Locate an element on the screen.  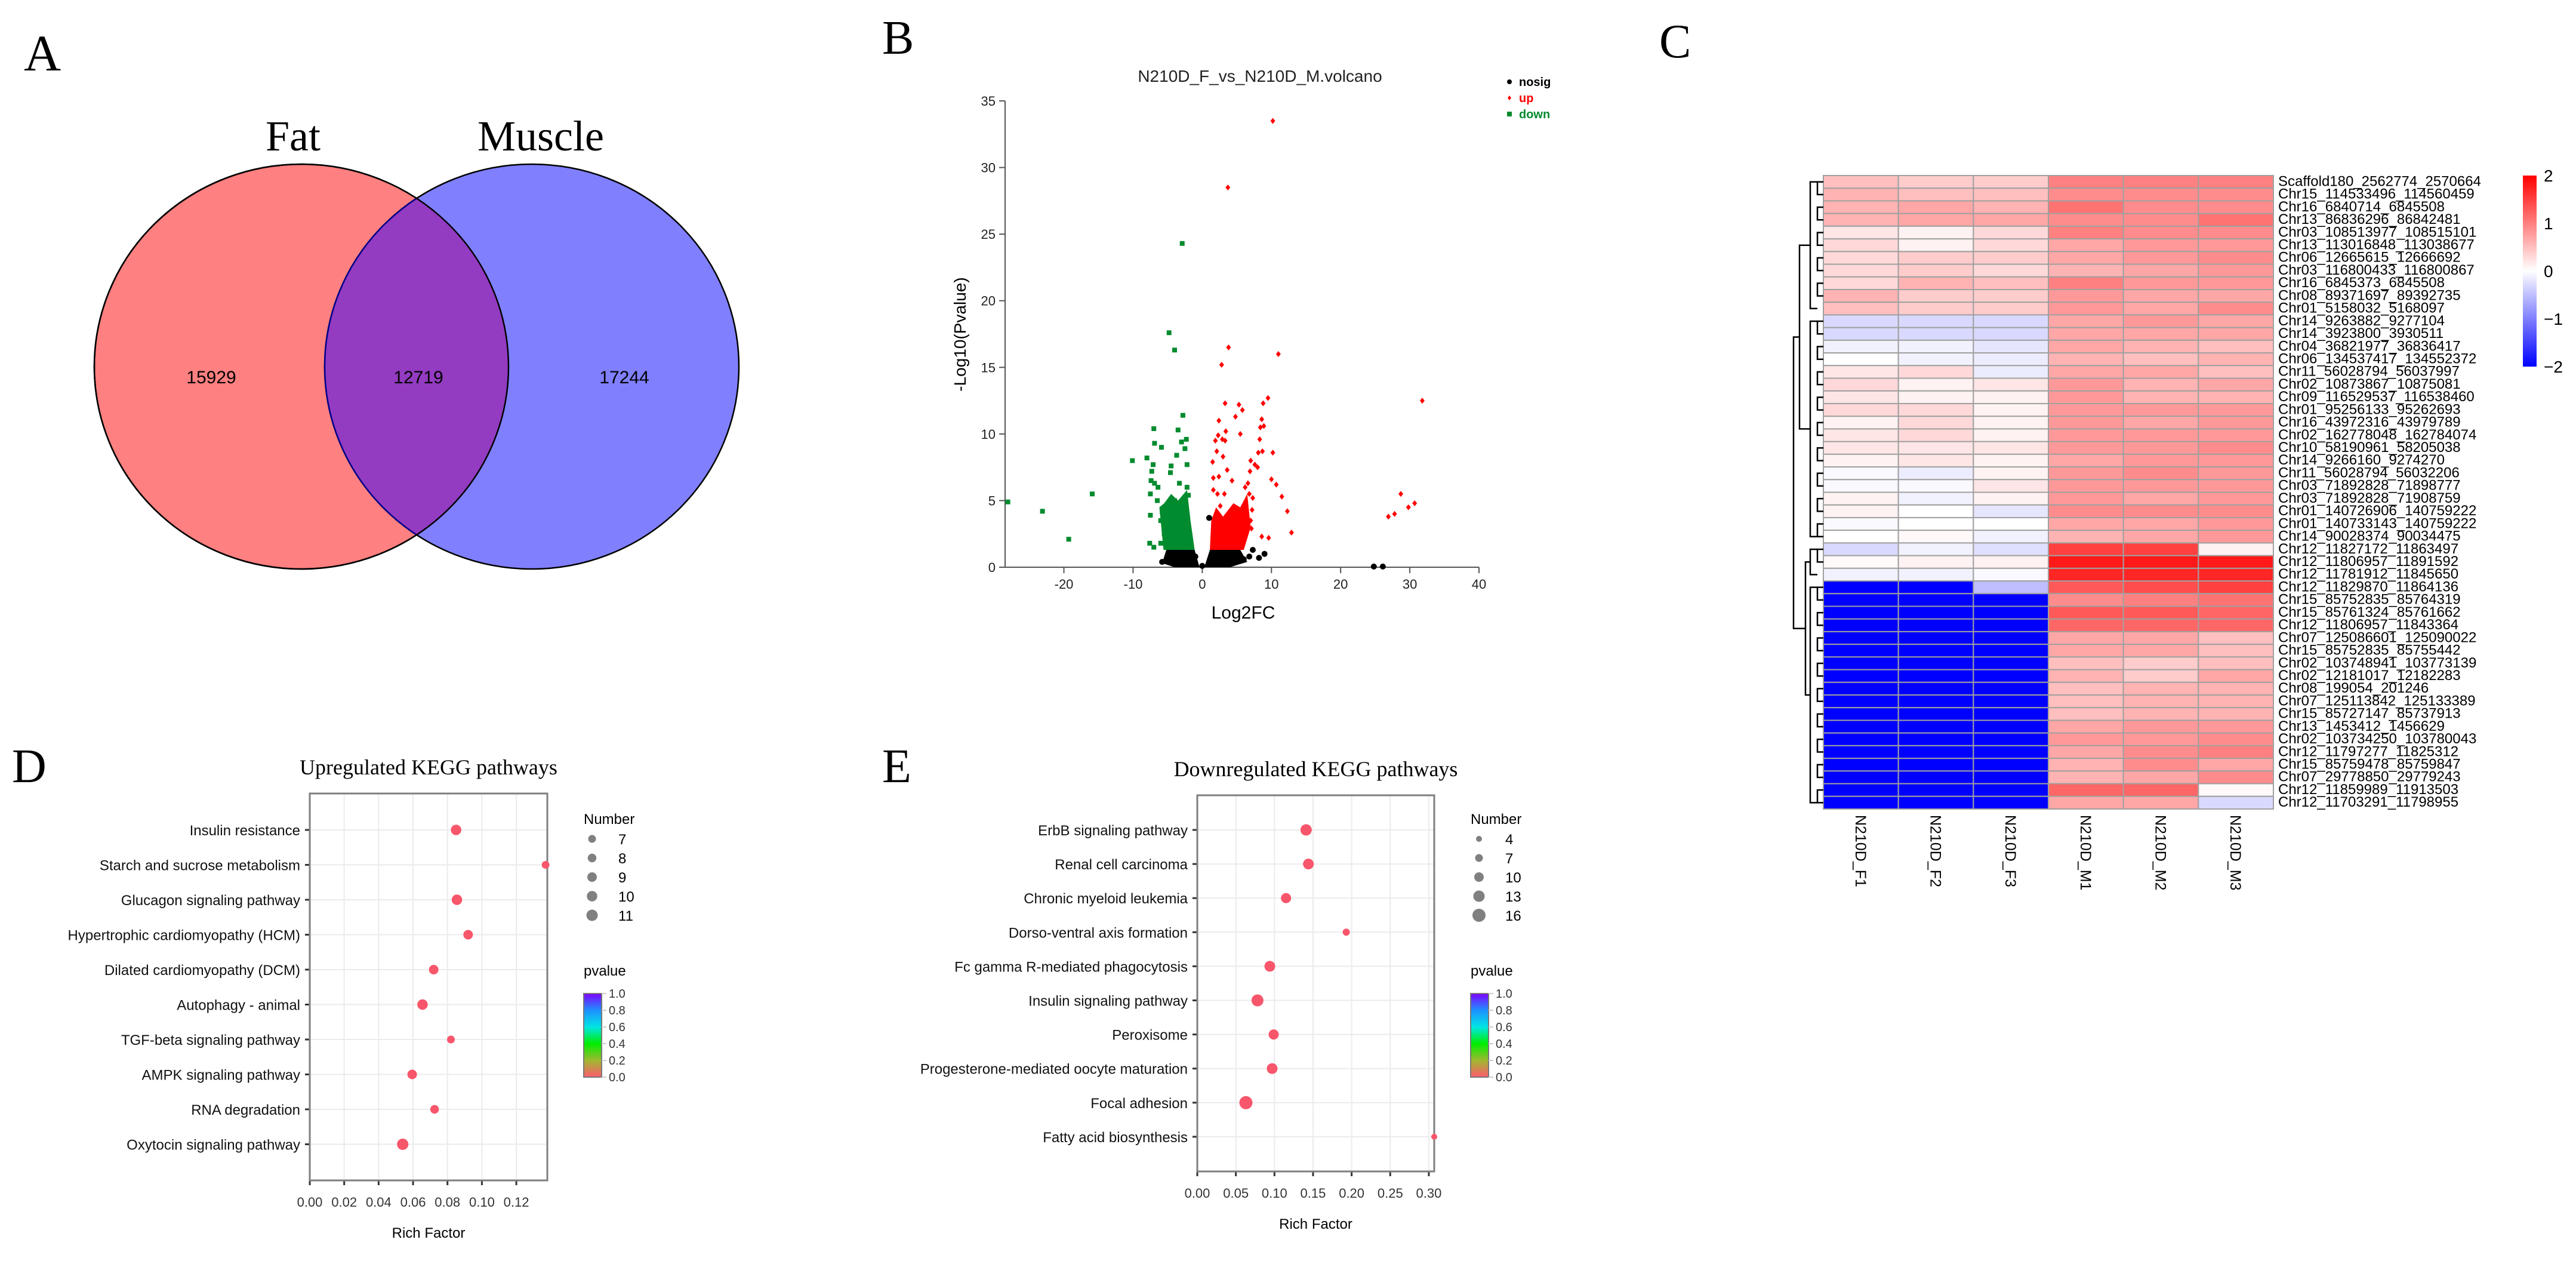
heatmap-row-label: Chr12_11829870_11864136 is located at coordinates (2368, 587).